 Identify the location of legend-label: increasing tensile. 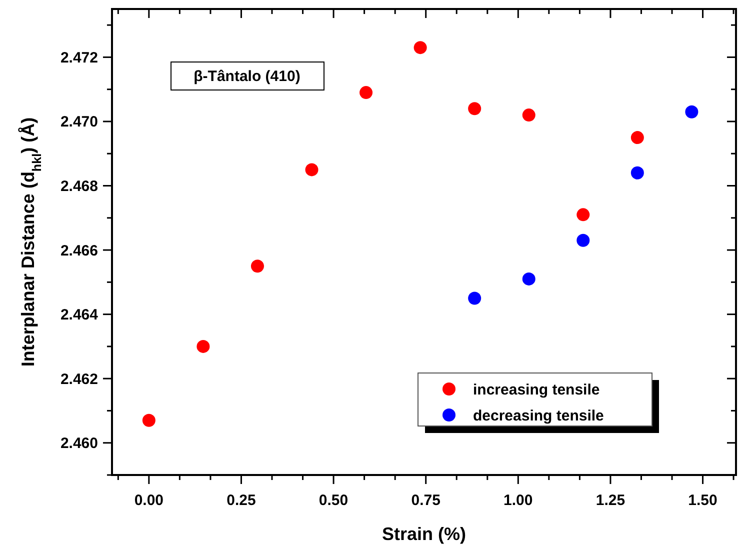
(536, 389).